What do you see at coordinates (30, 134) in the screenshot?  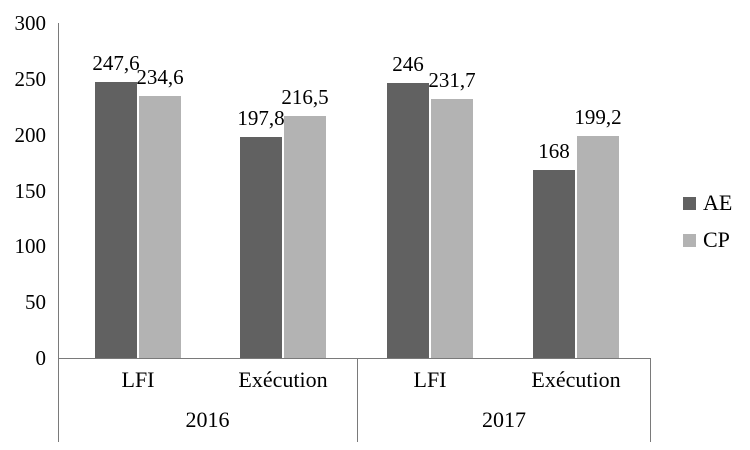 I see `y-axis-tick-label: 200` at bounding box center [30, 134].